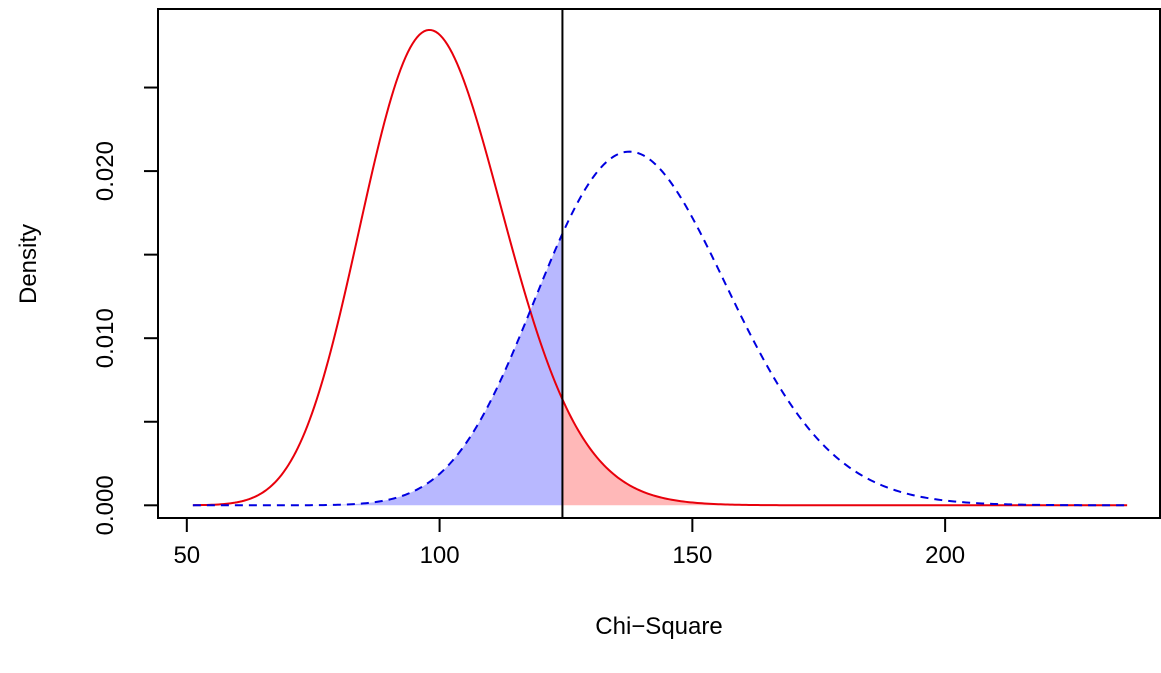  Describe the element at coordinates (105, 338) in the screenshot. I see `y-tick-label: 0.010` at that location.